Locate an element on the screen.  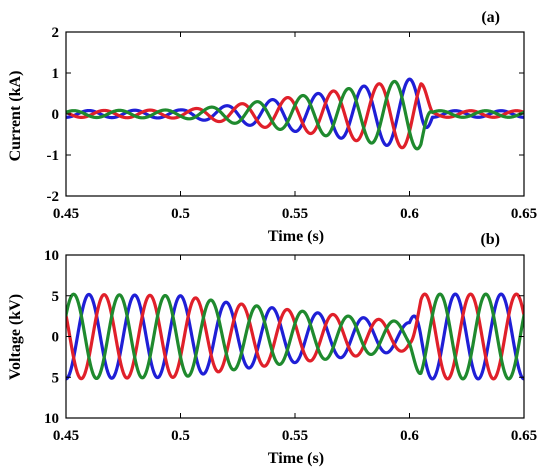
current-x-tick-label: 0.5 is located at coordinates (180, 214).